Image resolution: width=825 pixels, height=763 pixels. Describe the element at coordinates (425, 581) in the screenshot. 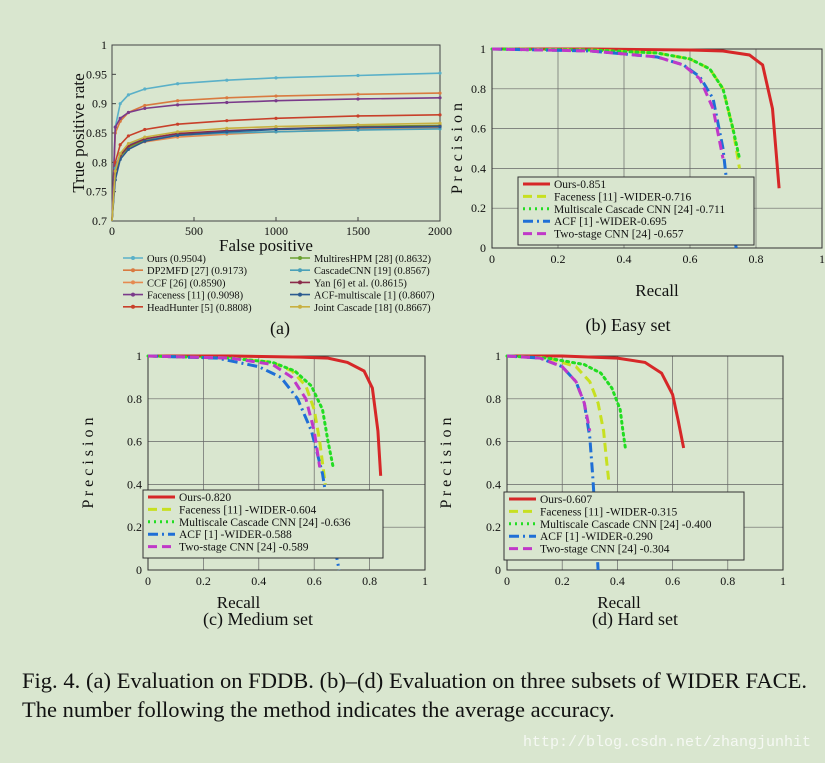

I see `x-tick-label: 1` at that location.